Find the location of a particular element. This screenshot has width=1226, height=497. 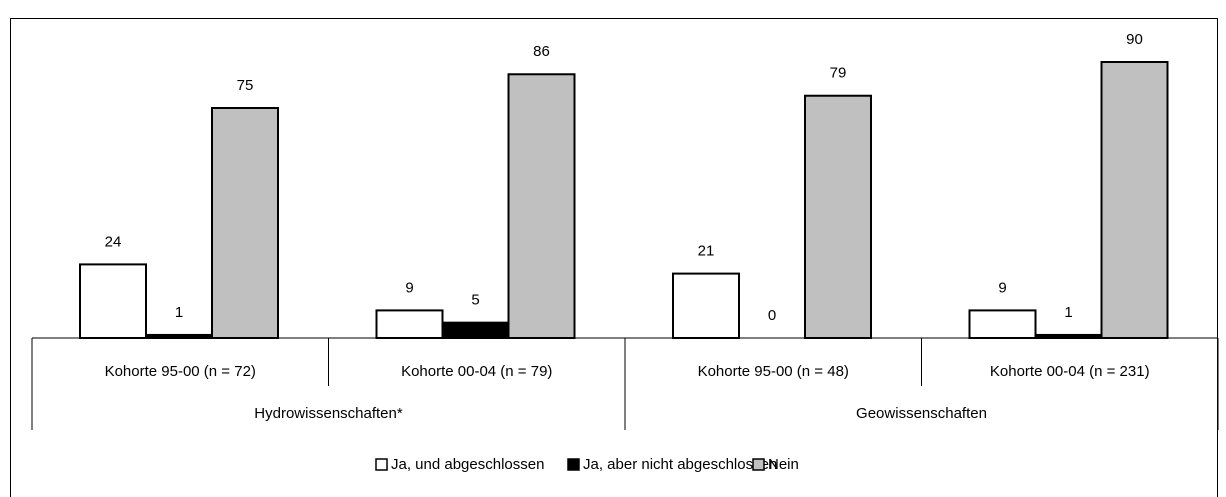

group-label: Geowissenschaften is located at coordinates (921, 413).